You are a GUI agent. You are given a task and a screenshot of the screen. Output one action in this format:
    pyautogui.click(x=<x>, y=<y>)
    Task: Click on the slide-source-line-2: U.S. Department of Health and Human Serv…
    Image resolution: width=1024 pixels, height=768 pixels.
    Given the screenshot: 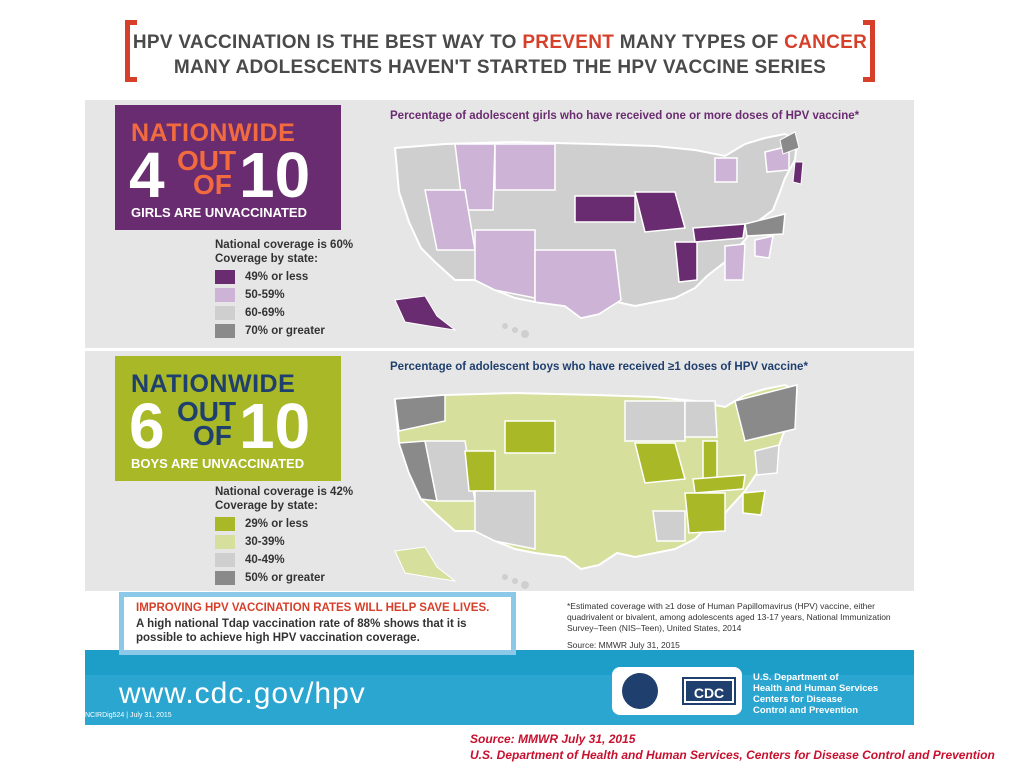 What is the action you would take?
    pyautogui.click(x=732, y=755)
    